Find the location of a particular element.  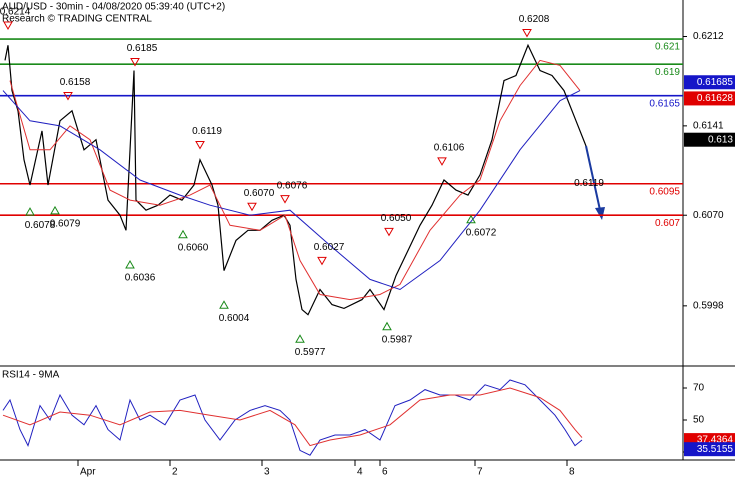

level-label: 0.6095 is located at coordinates (664, 191).